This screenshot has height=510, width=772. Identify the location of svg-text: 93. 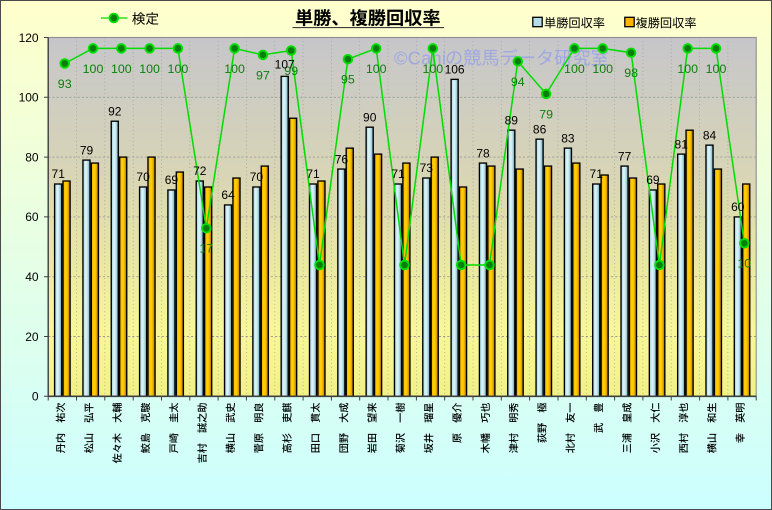
(65, 84).